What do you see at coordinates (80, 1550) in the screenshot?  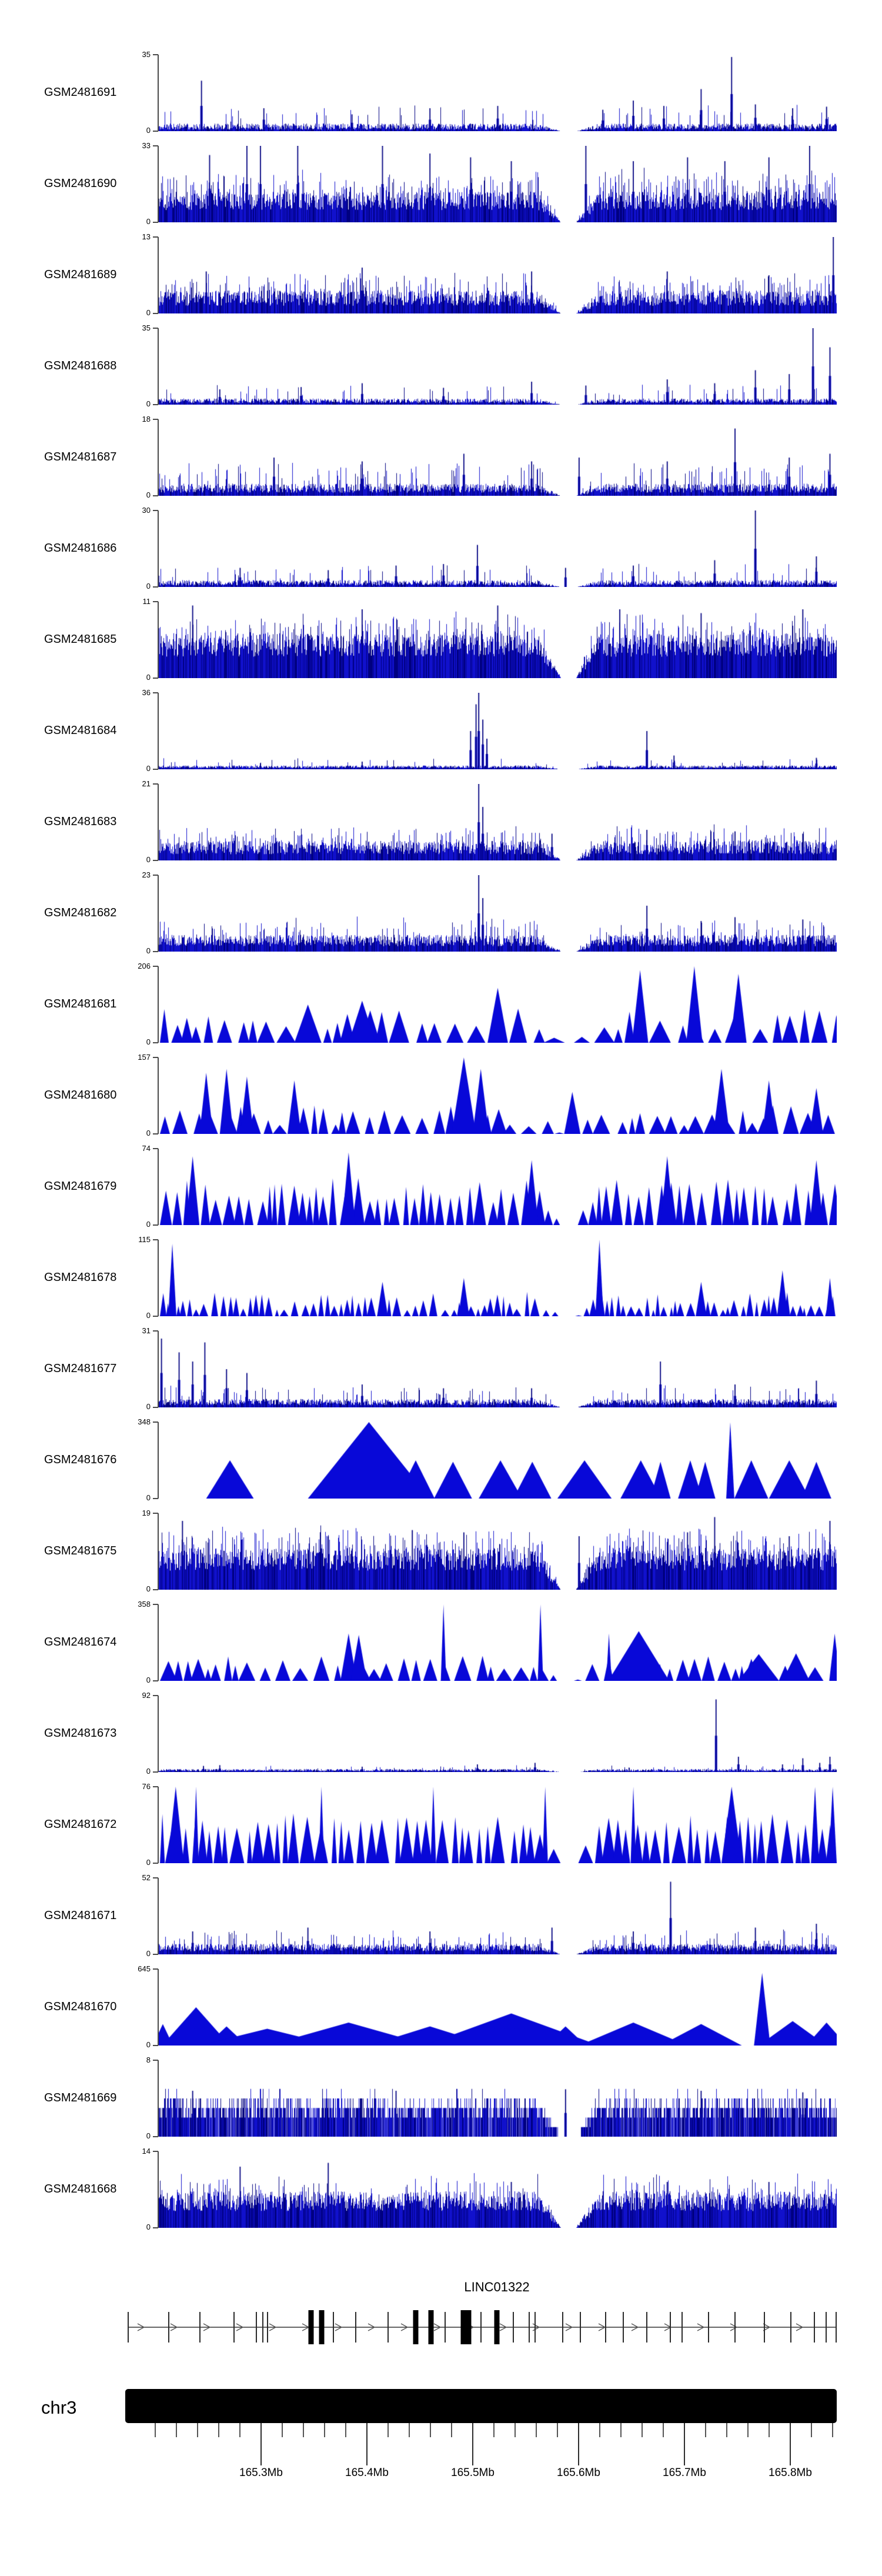 I see `track-label: GSM2481675` at bounding box center [80, 1550].